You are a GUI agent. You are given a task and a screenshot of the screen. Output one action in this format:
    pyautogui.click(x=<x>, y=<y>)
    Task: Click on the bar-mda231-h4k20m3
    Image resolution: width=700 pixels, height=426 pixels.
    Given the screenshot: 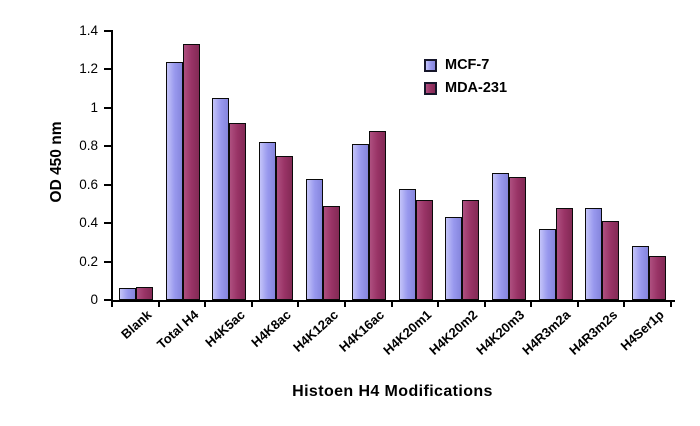 What is the action you would take?
    pyautogui.click(x=517, y=238)
    